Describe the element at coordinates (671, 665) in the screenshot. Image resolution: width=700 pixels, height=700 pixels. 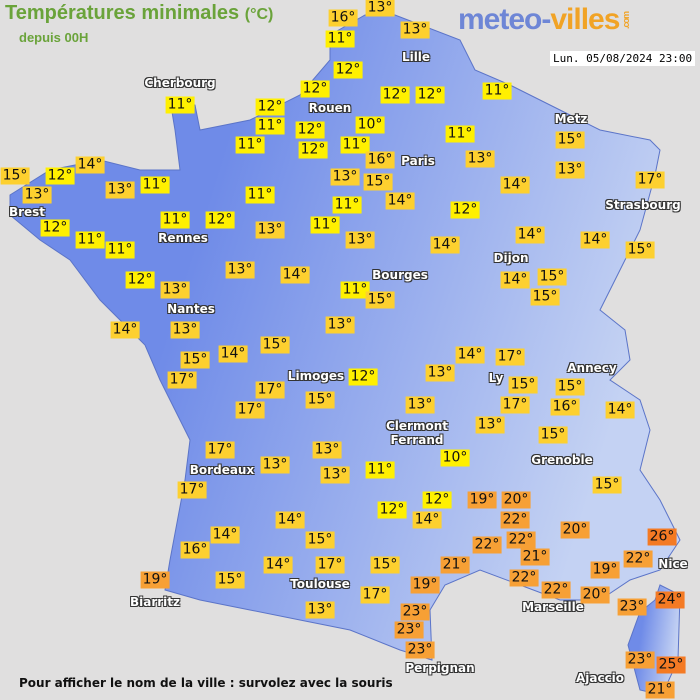
I see `temperature-marker: 25°` at that location.